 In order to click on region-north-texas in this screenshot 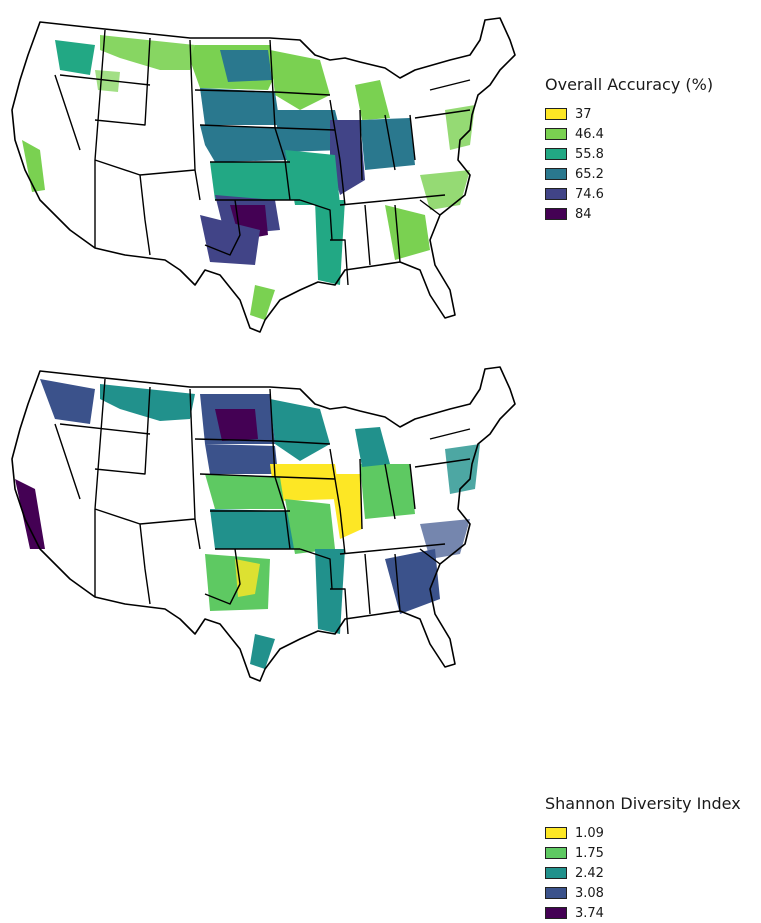, I will do `click(247, 578)`.